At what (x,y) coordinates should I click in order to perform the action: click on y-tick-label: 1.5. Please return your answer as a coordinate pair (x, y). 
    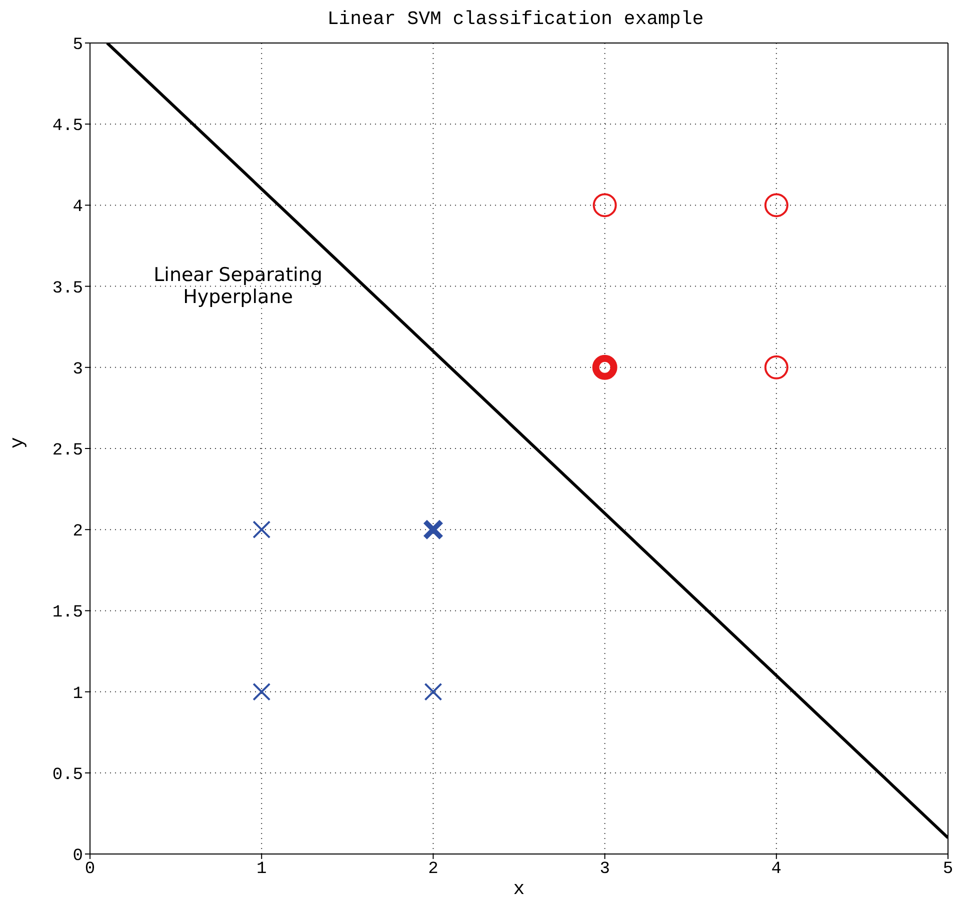
    Looking at the image, I should click on (67, 613).